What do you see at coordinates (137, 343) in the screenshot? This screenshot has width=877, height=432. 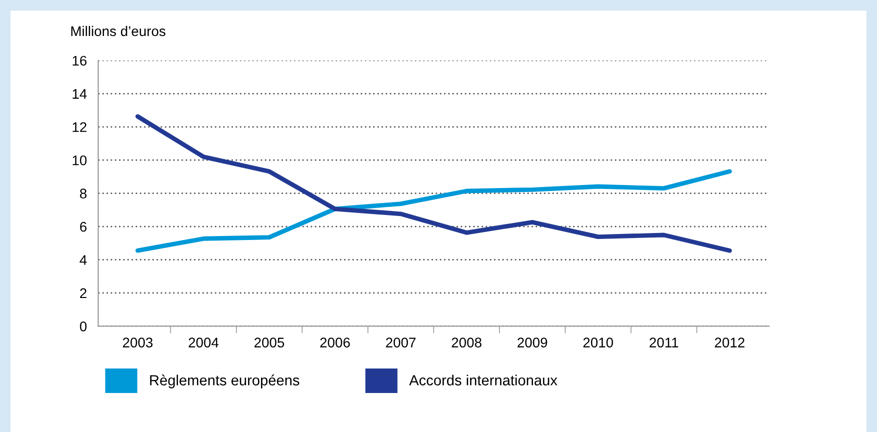 I see `x-tick-label: 2003` at bounding box center [137, 343].